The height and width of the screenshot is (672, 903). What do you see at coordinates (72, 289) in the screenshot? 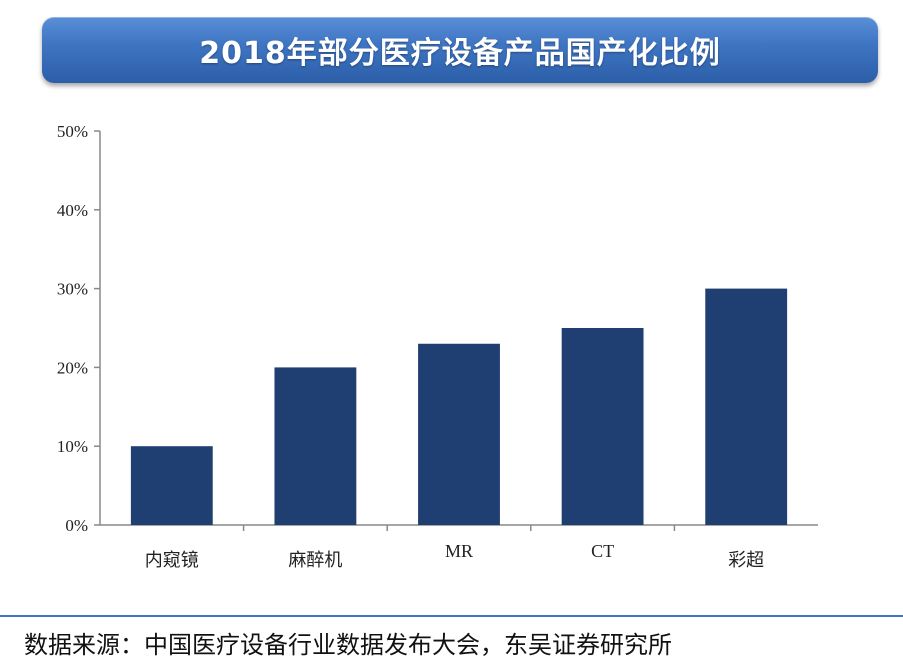
I see `y-tick-label: 30%` at bounding box center [72, 289].